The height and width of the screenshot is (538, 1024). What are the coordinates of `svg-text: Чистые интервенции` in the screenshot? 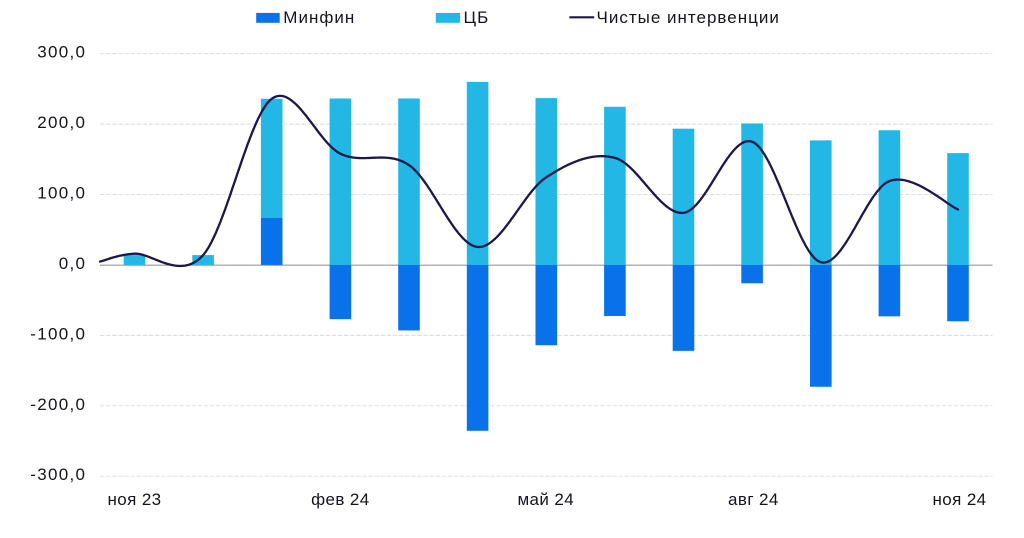 It's located at (688, 17).